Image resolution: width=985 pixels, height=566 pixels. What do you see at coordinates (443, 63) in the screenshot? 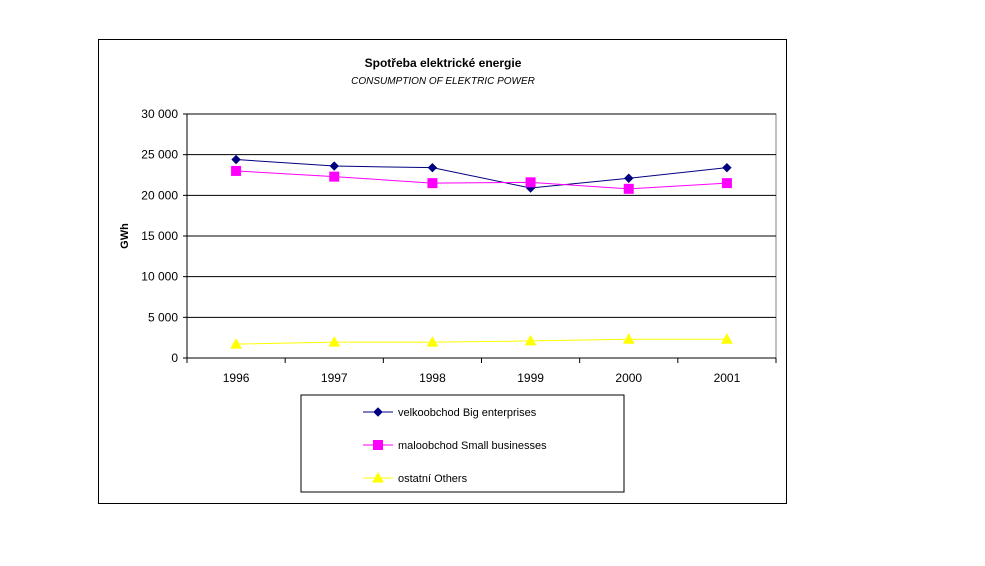
I see `chart-title: Spotřeba elektrické energie` at bounding box center [443, 63].